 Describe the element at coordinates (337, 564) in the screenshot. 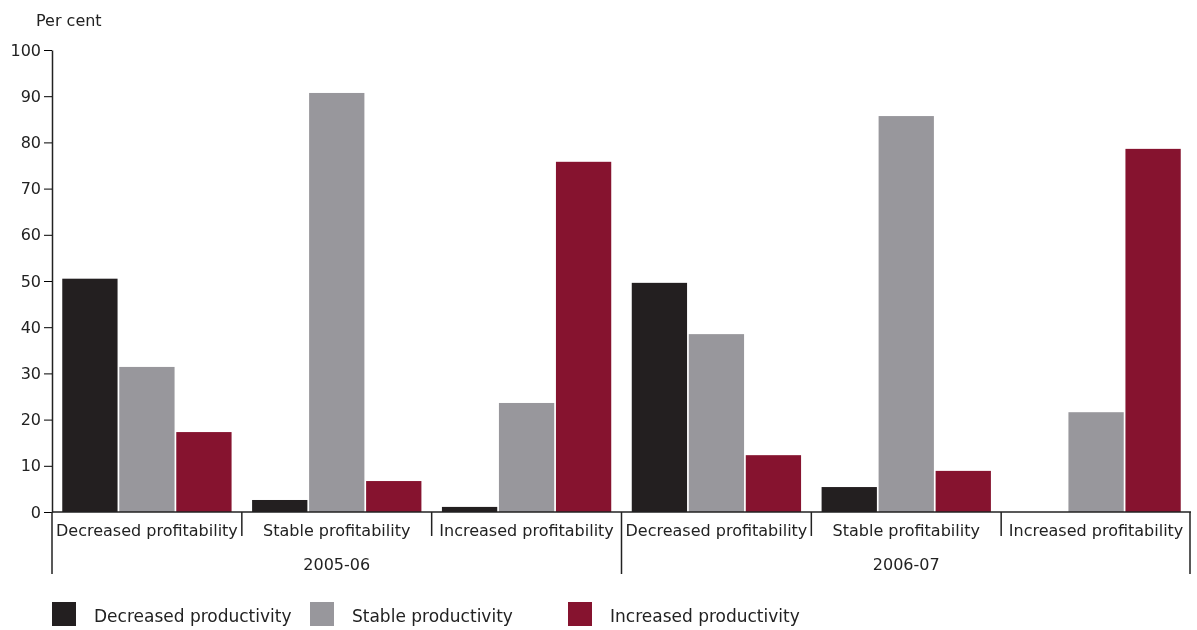

I see `text: 2005-06` at that location.